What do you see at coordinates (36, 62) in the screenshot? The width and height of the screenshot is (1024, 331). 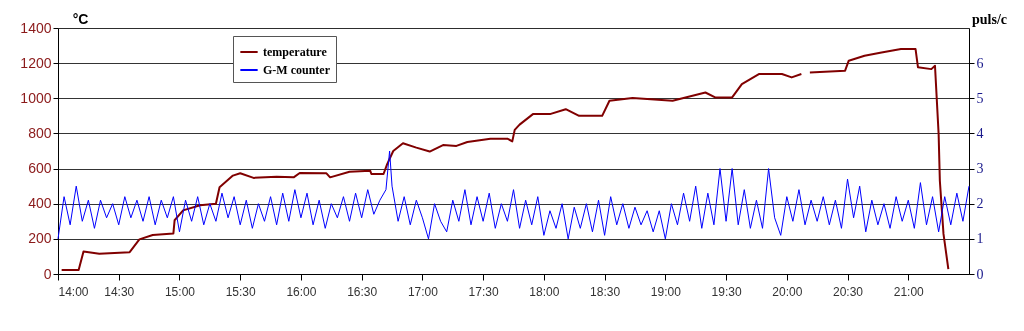 I see `y-tick-label: 1200` at bounding box center [36, 62].